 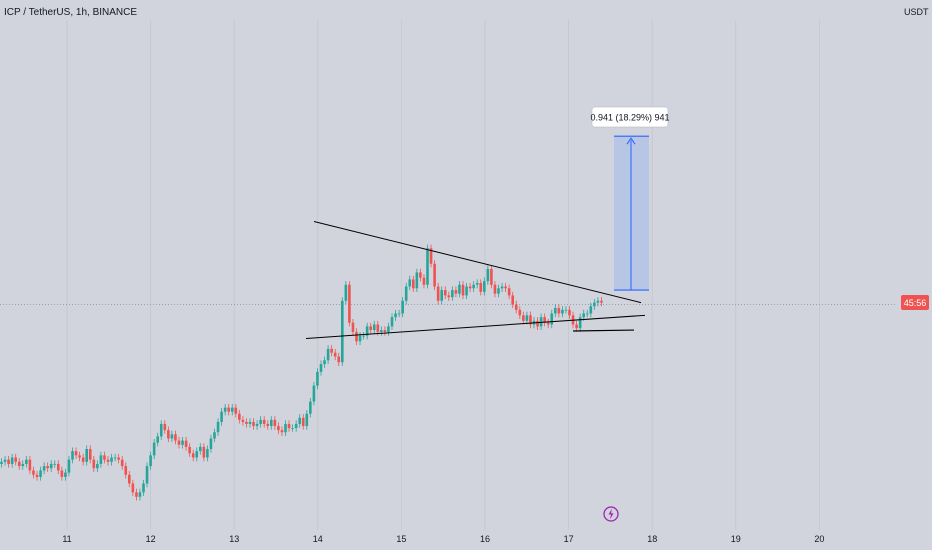 What do you see at coordinates (631, 141) in the screenshot?
I see `measure-arrow-head` at bounding box center [631, 141].